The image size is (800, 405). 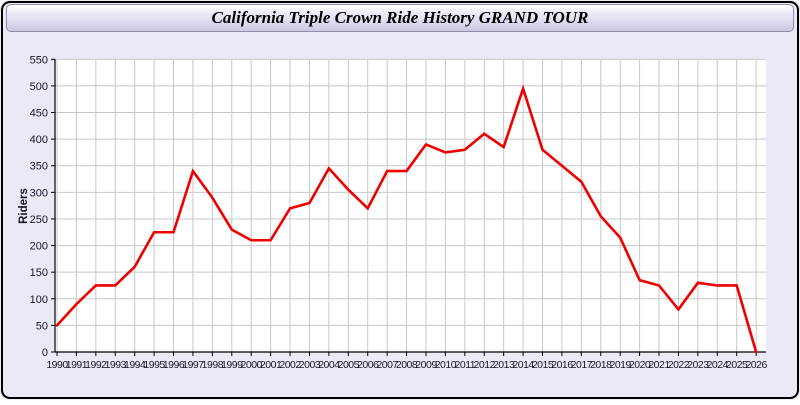 What do you see at coordinates (426, 365) in the screenshot?
I see `svg-text: 2009` at bounding box center [426, 365].